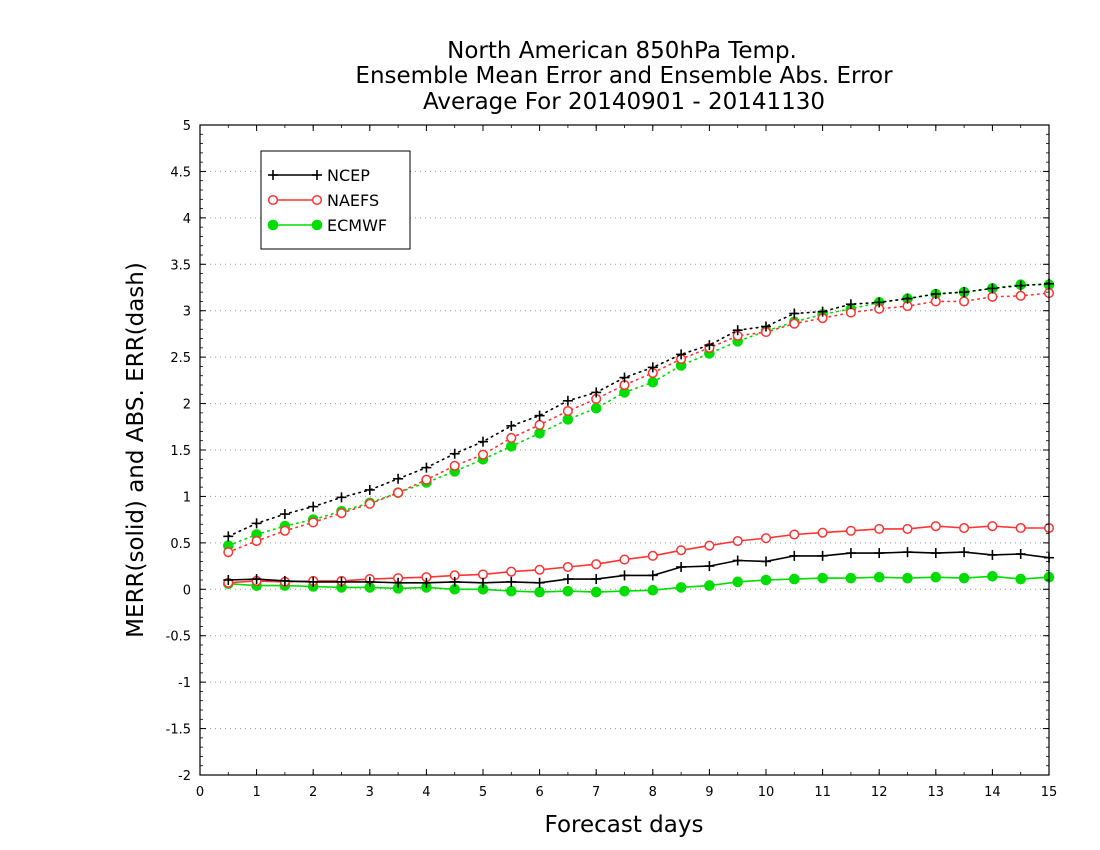  Describe the element at coordinates (483, 792) in the screenshot. I see `x-tick-label: 5` at that location.